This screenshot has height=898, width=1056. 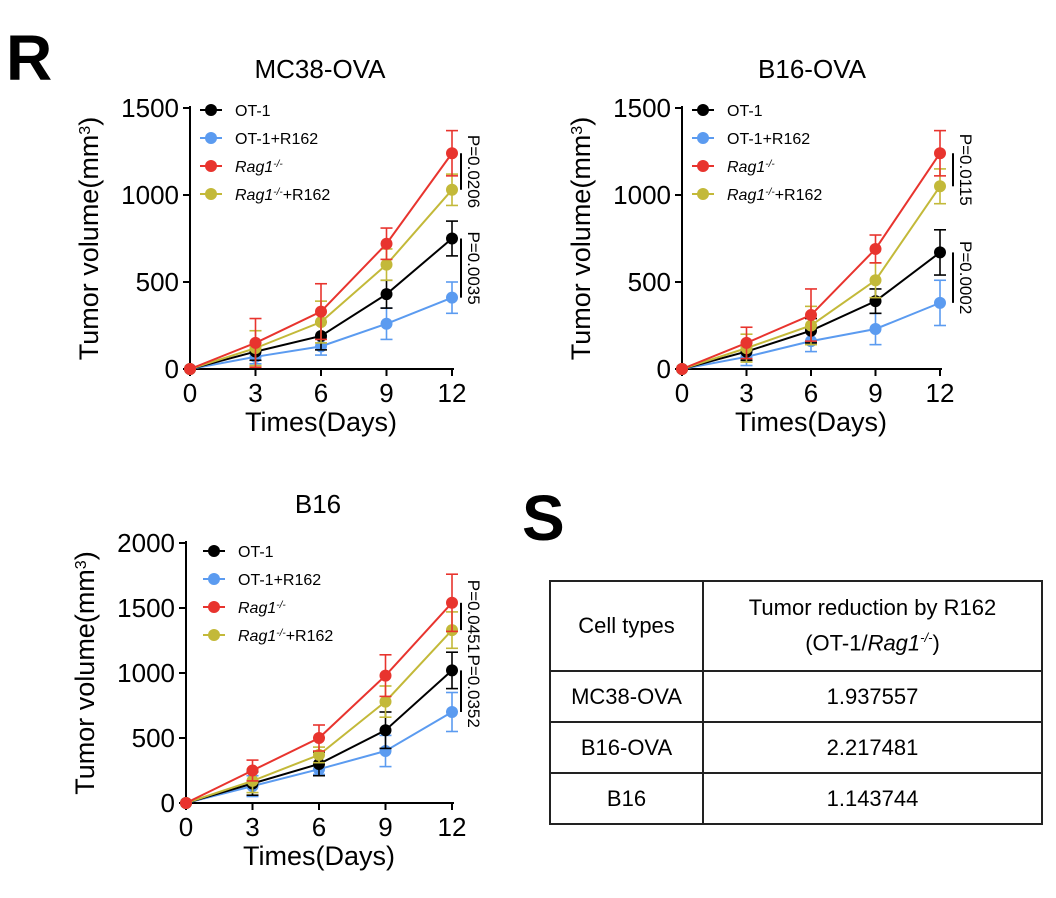 What do you see at coordinates (796, 696) in the screenshot?
I see `table-row: MC38-OVA 1.937557` at bounding box center [796, 696].